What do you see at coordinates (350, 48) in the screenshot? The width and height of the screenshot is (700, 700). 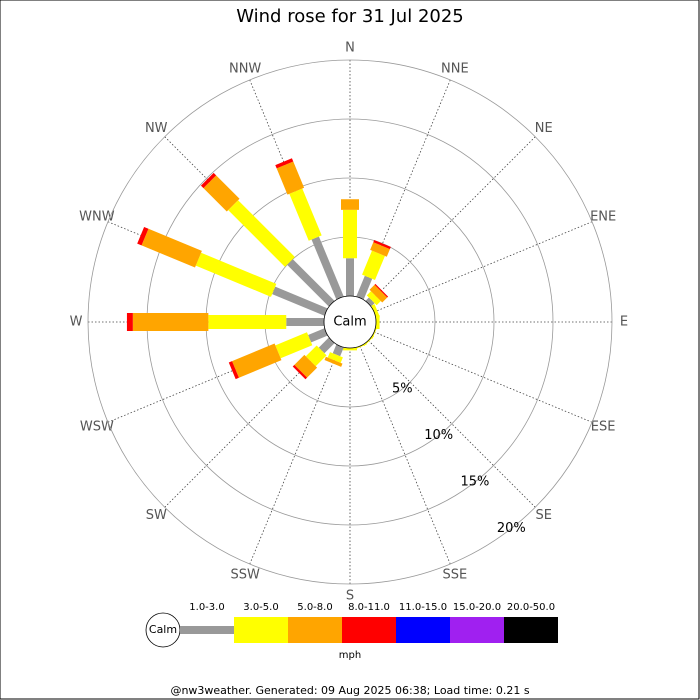 I see `direction-label: N` at bounding box center [350, 48].